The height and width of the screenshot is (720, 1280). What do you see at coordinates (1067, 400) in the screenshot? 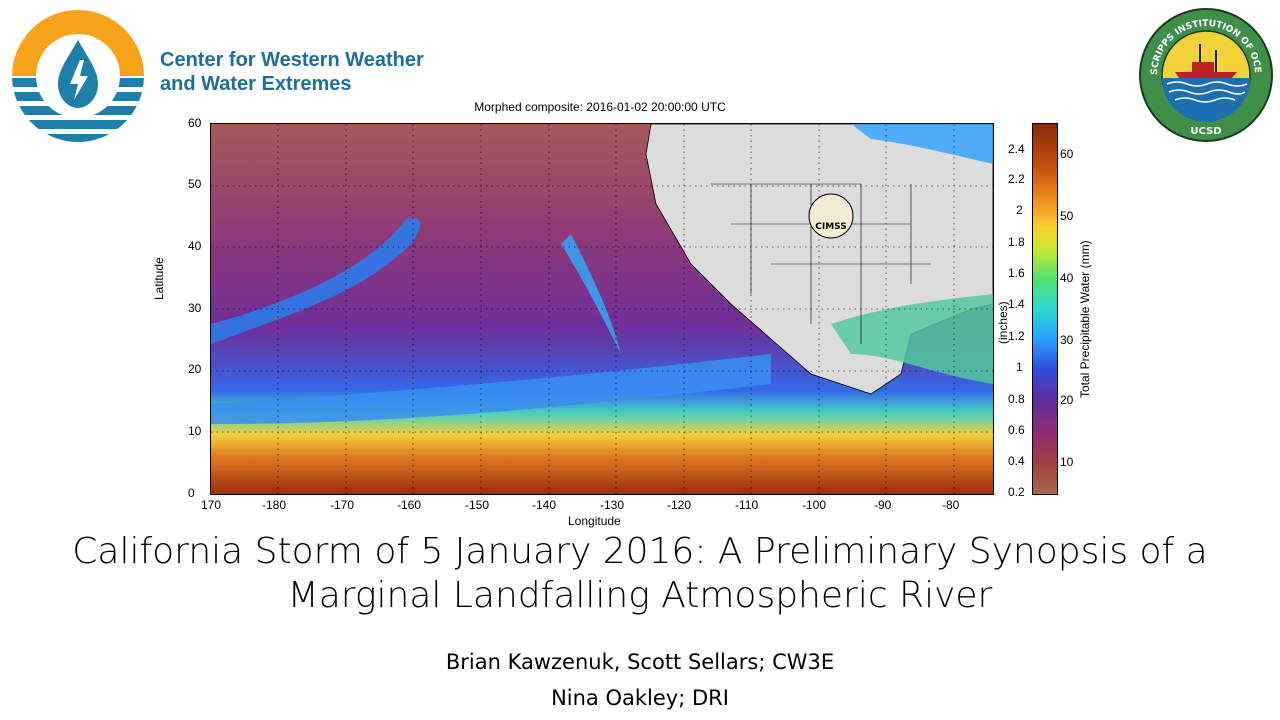
I see `cb-mm-20: 20` at bounding box center [1067, 400].